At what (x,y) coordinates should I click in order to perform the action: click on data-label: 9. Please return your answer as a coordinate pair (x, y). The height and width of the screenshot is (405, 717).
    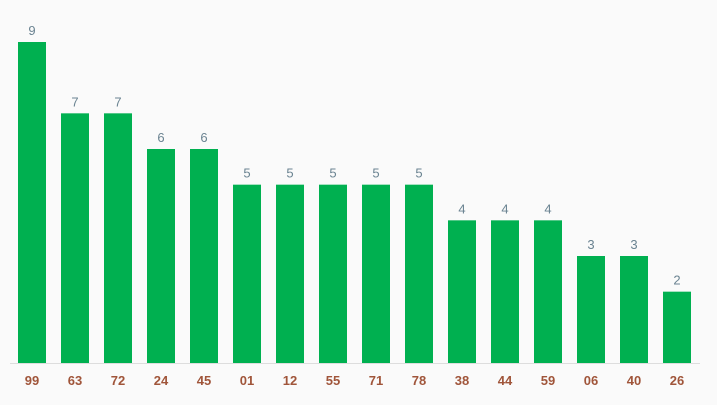
    Looking at the image, I should click on (31, 30).